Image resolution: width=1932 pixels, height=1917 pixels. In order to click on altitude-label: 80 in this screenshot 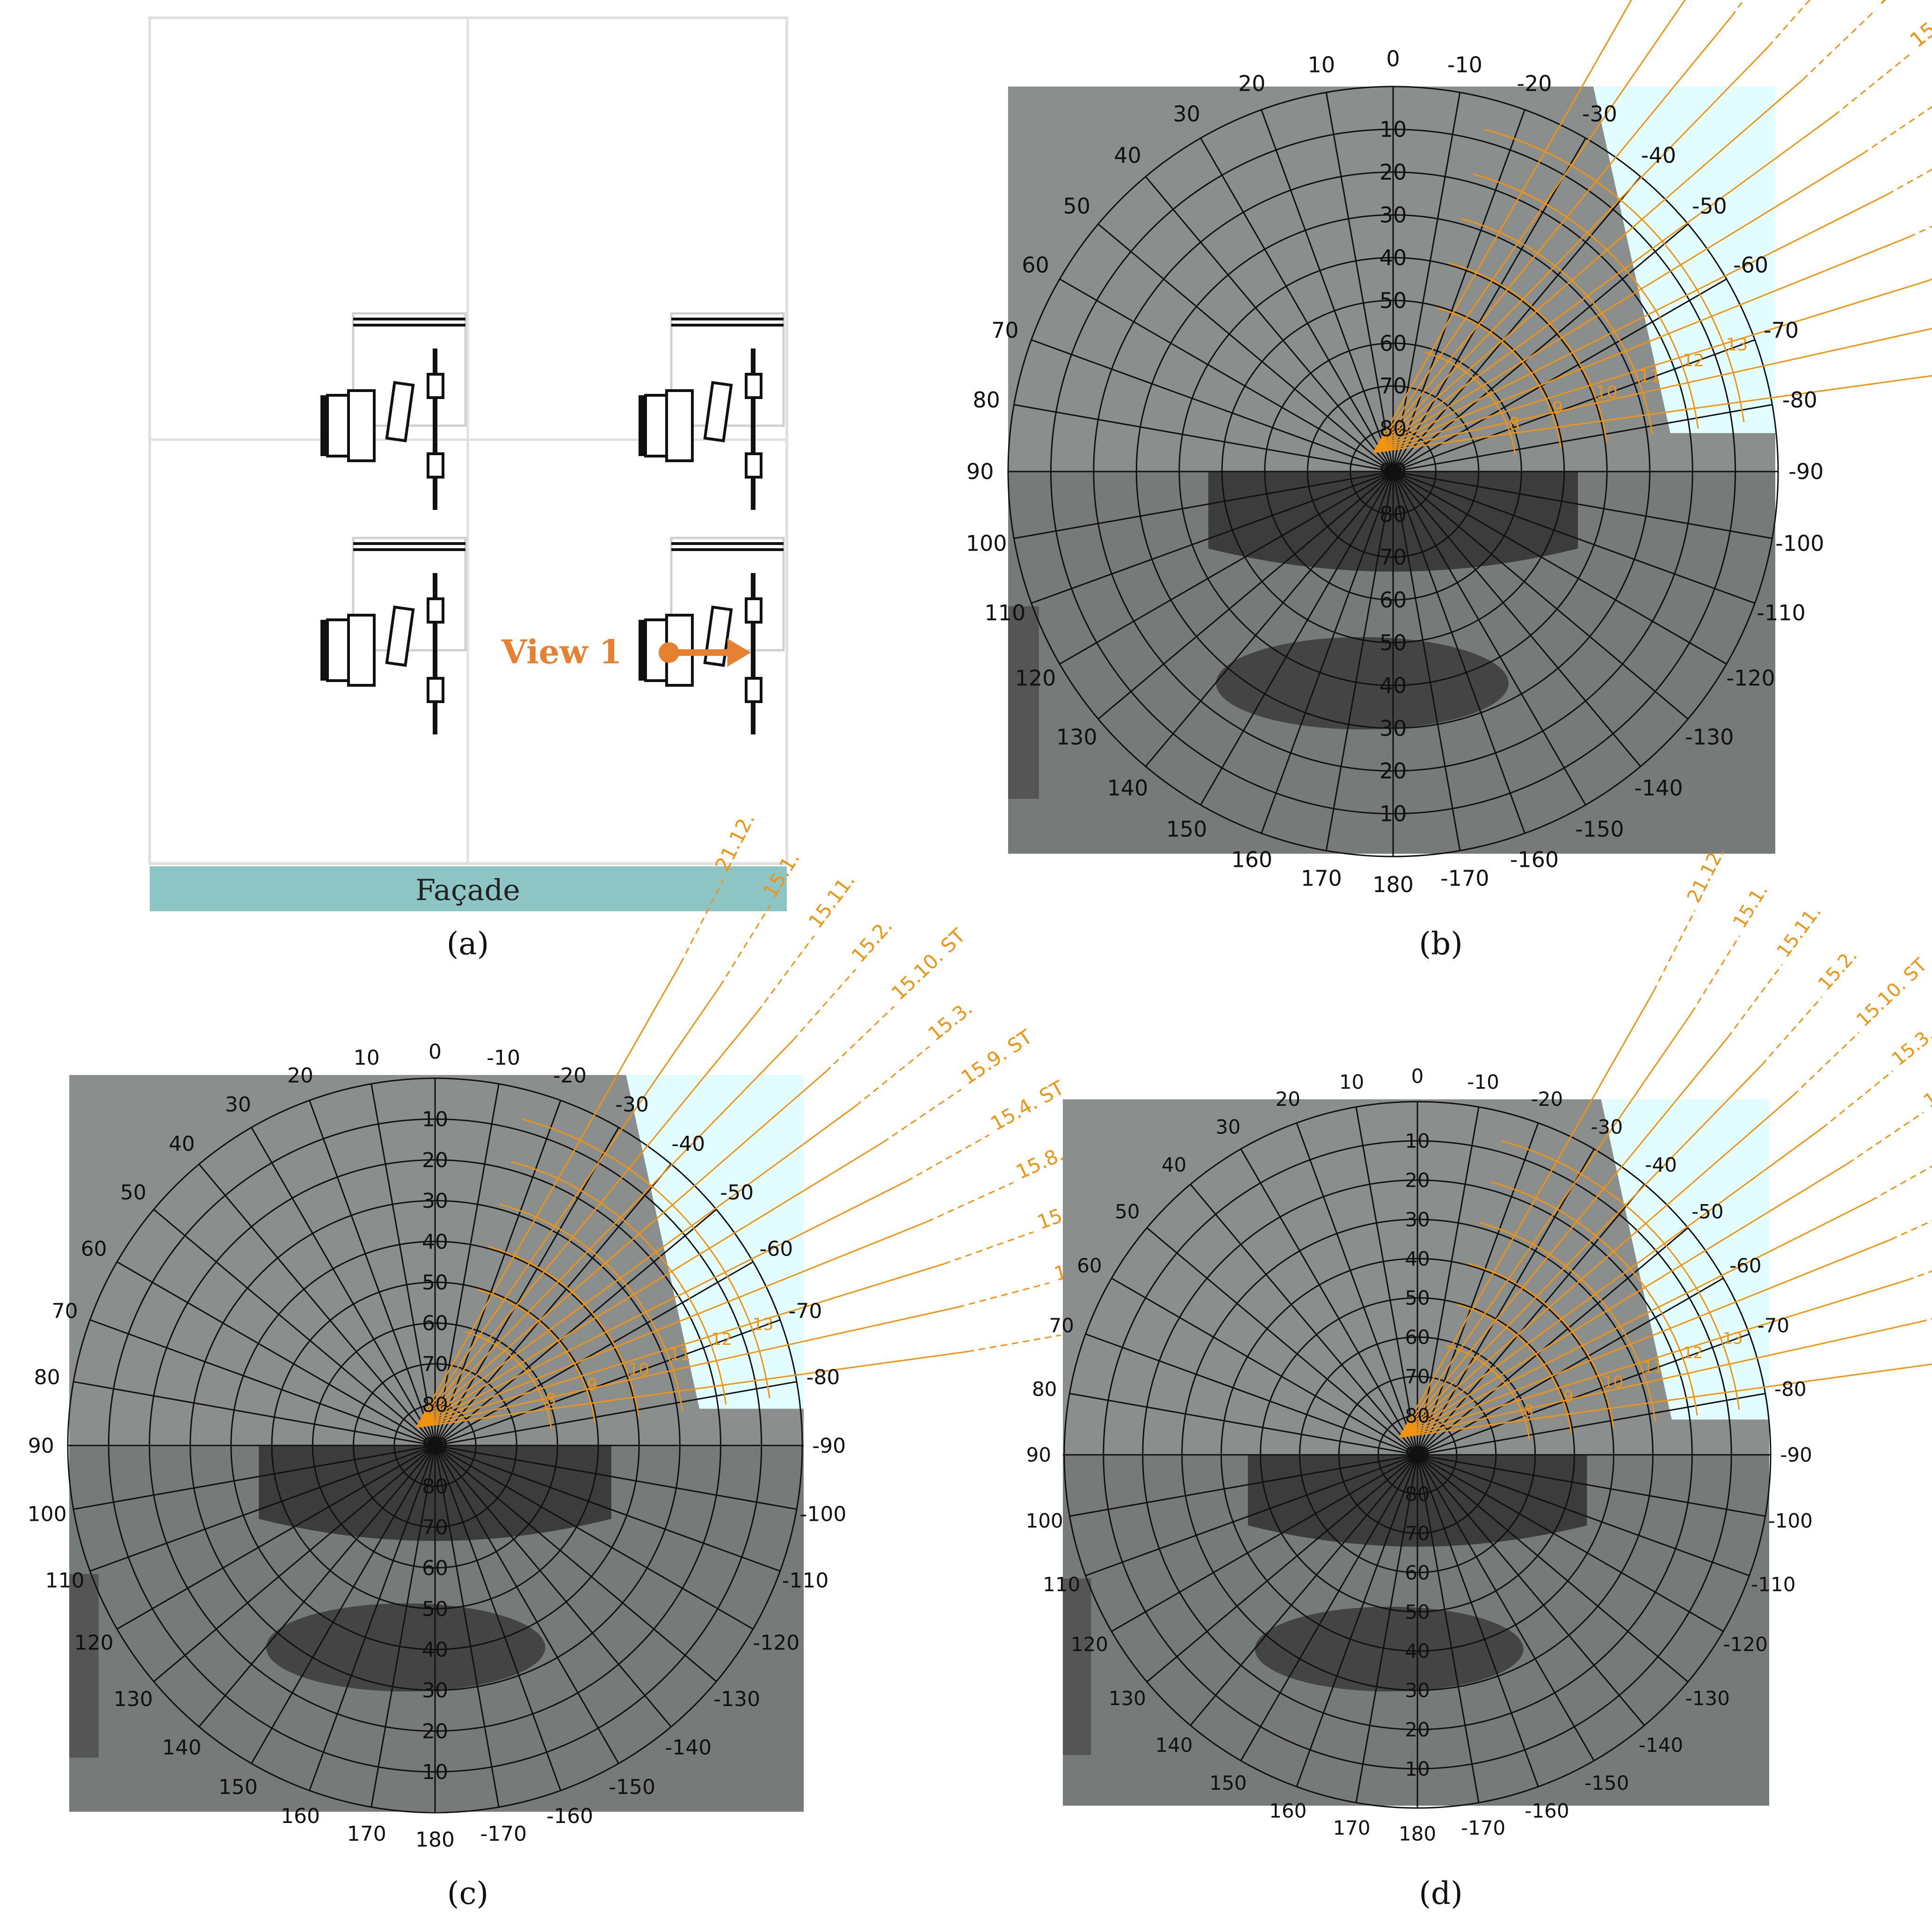, I will do `click(1417, 1494)`.